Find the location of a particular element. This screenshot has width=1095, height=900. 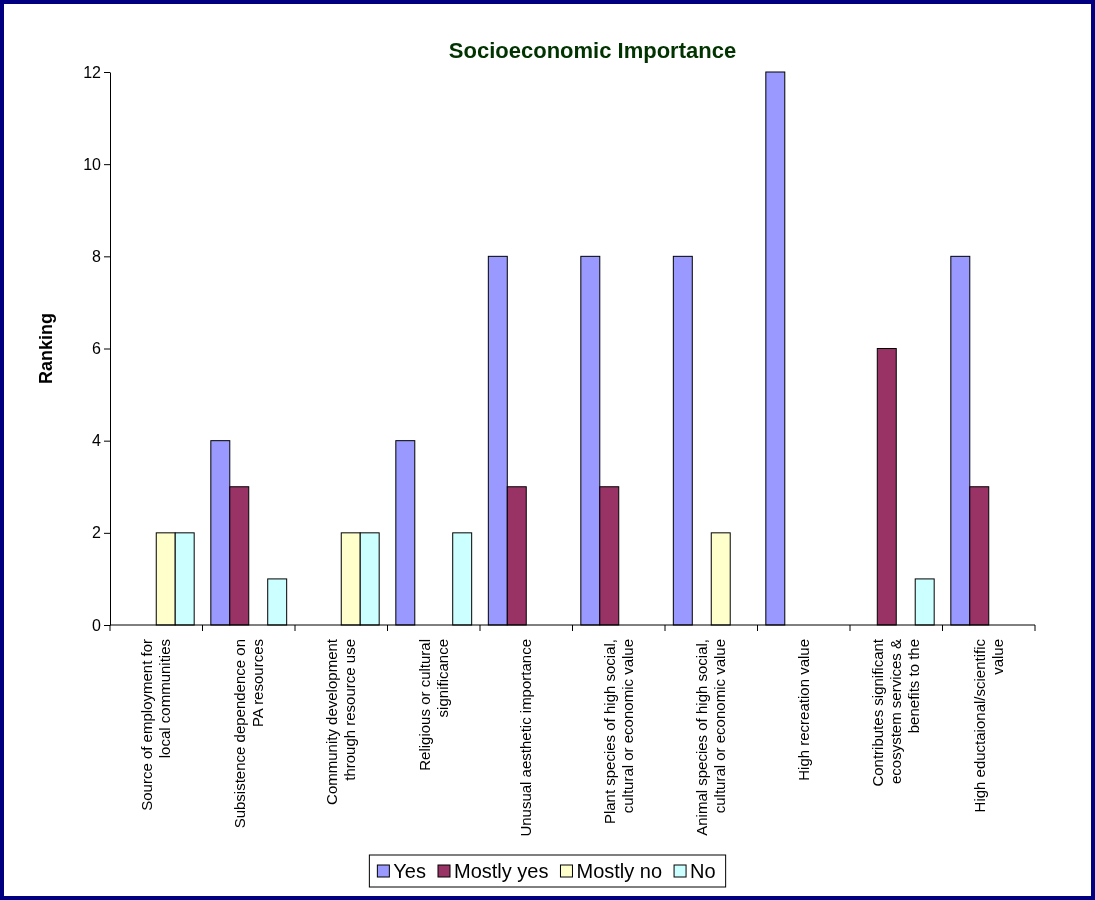

chart-title: Socioeconomic Importance is located at coordinates (592, 50).